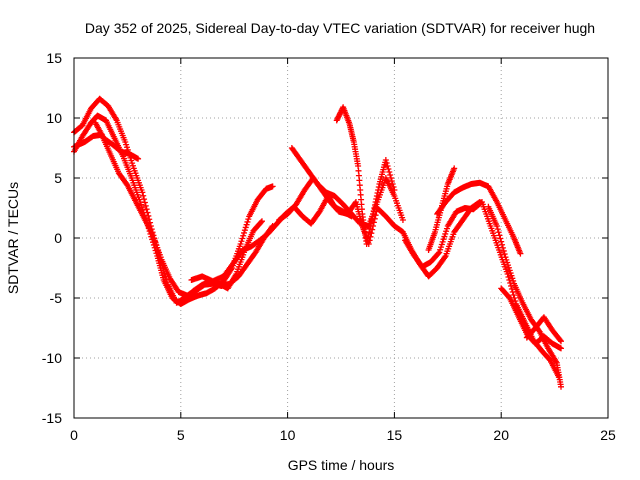 Image resolution: width=640 pixels, height=480 pixels. Describe the element at coordinates (74, 435) in the screenshot. I see `x-tick-label: 0` at that location.